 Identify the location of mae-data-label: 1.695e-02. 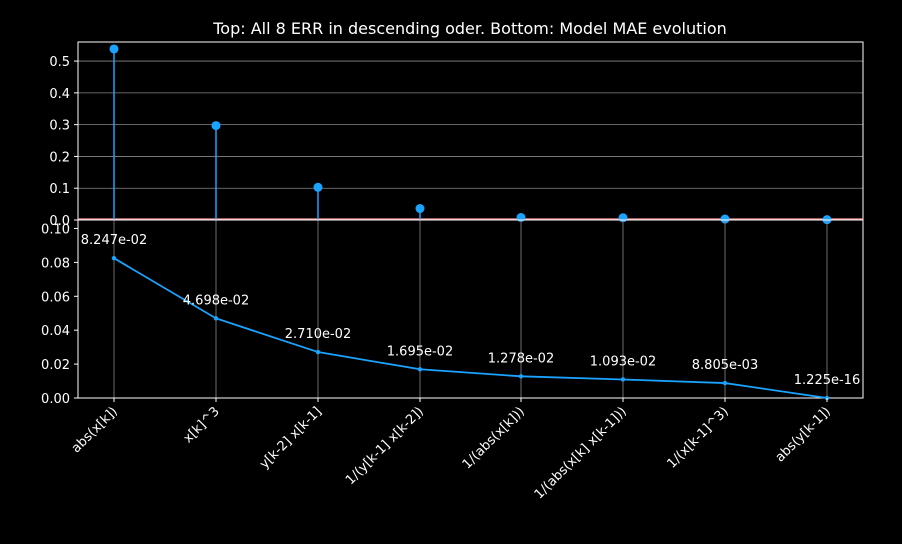
(420, 351).